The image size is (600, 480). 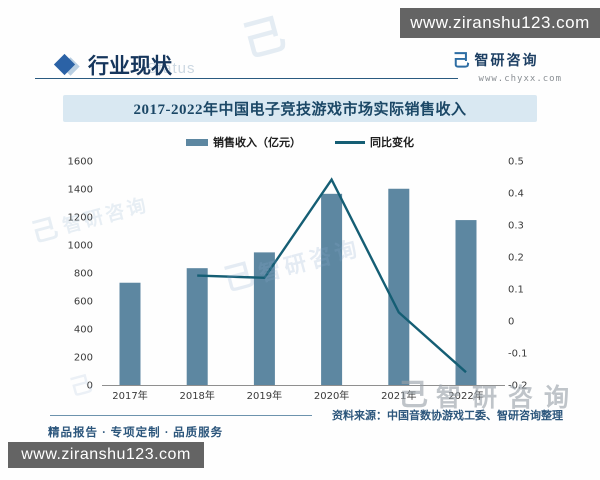 What do you see at coordinates (511, 322) in the screenshot?
I see `right-axis-tick: 0` at bounding box center [511, 322].